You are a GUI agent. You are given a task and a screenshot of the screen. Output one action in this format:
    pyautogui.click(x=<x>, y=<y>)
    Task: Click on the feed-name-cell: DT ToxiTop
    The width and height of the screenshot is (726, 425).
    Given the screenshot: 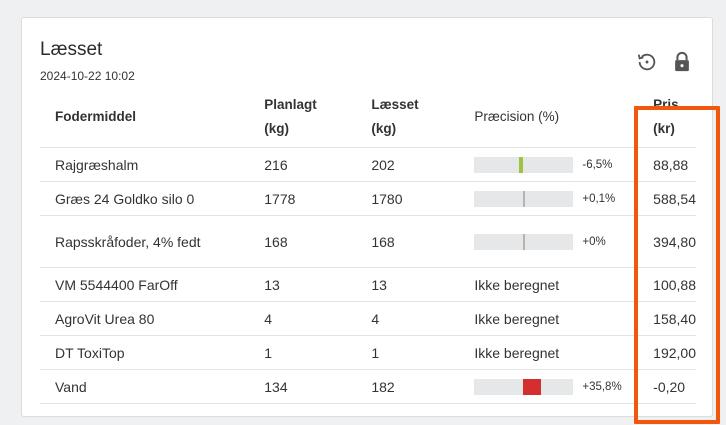 What is the action you would take?
    pyautogui.click(x=152, y=352)
    